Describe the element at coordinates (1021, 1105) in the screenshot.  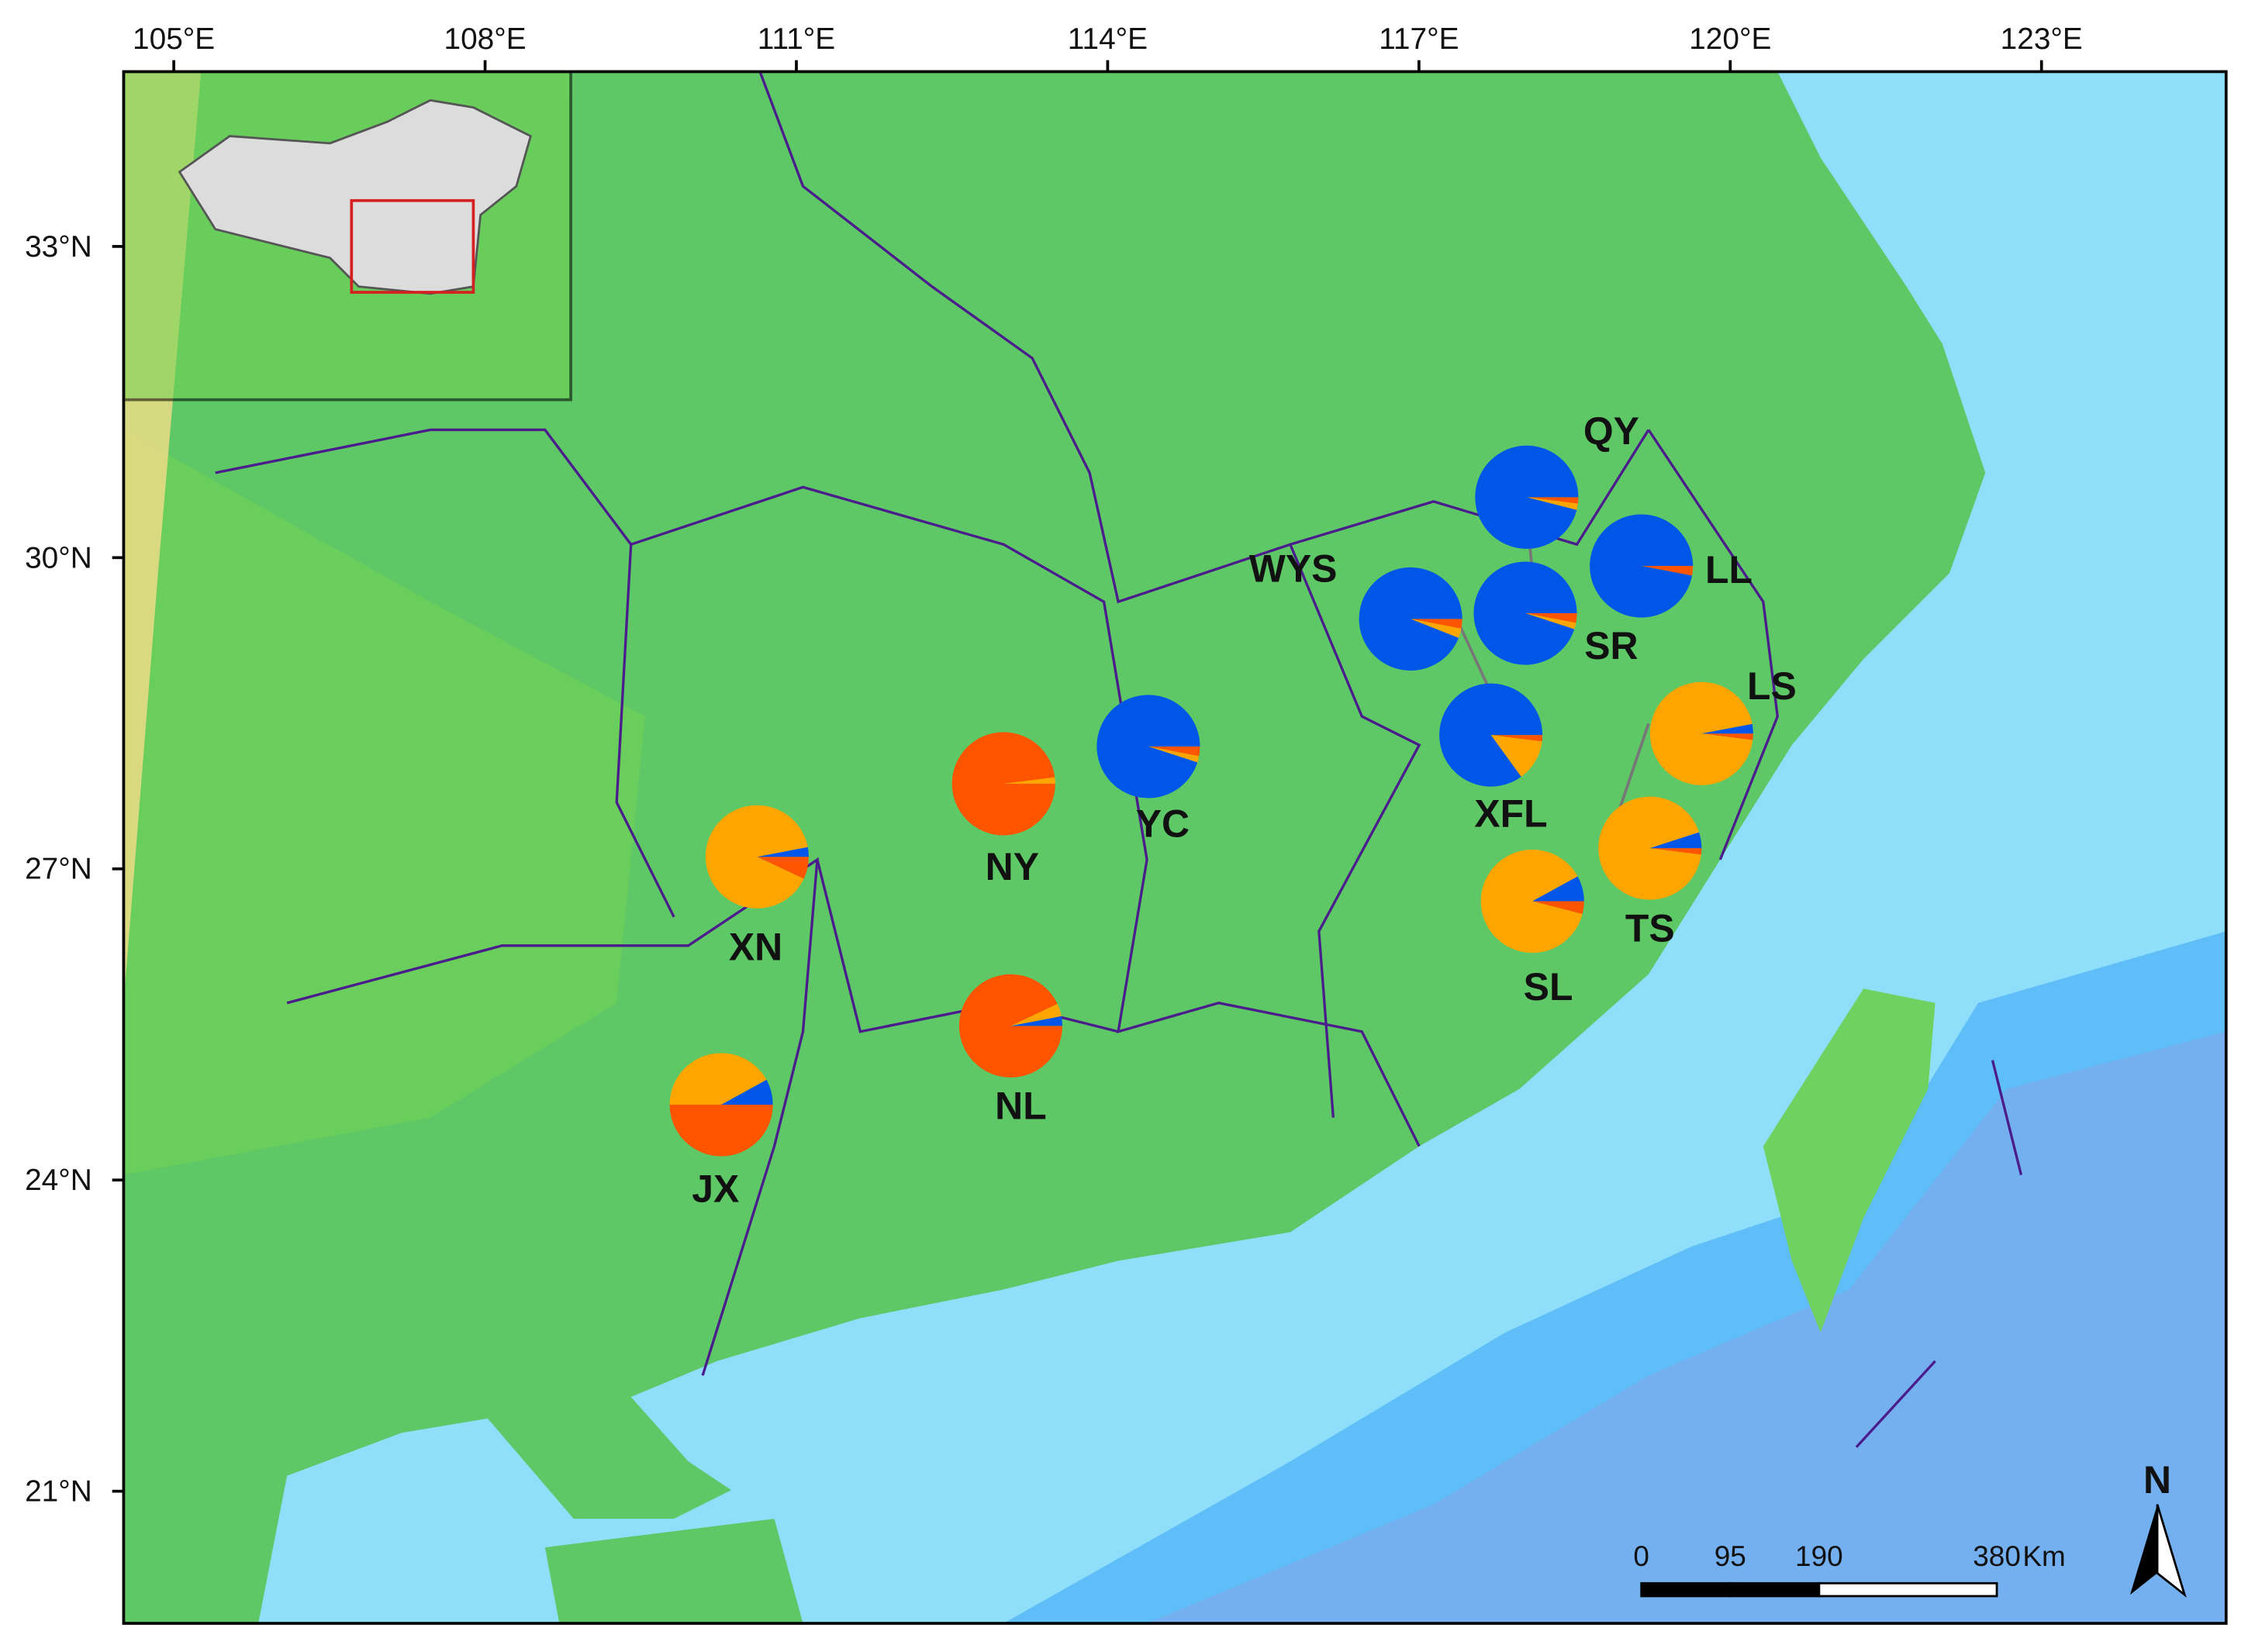
I see `population-label: NL` at that location.